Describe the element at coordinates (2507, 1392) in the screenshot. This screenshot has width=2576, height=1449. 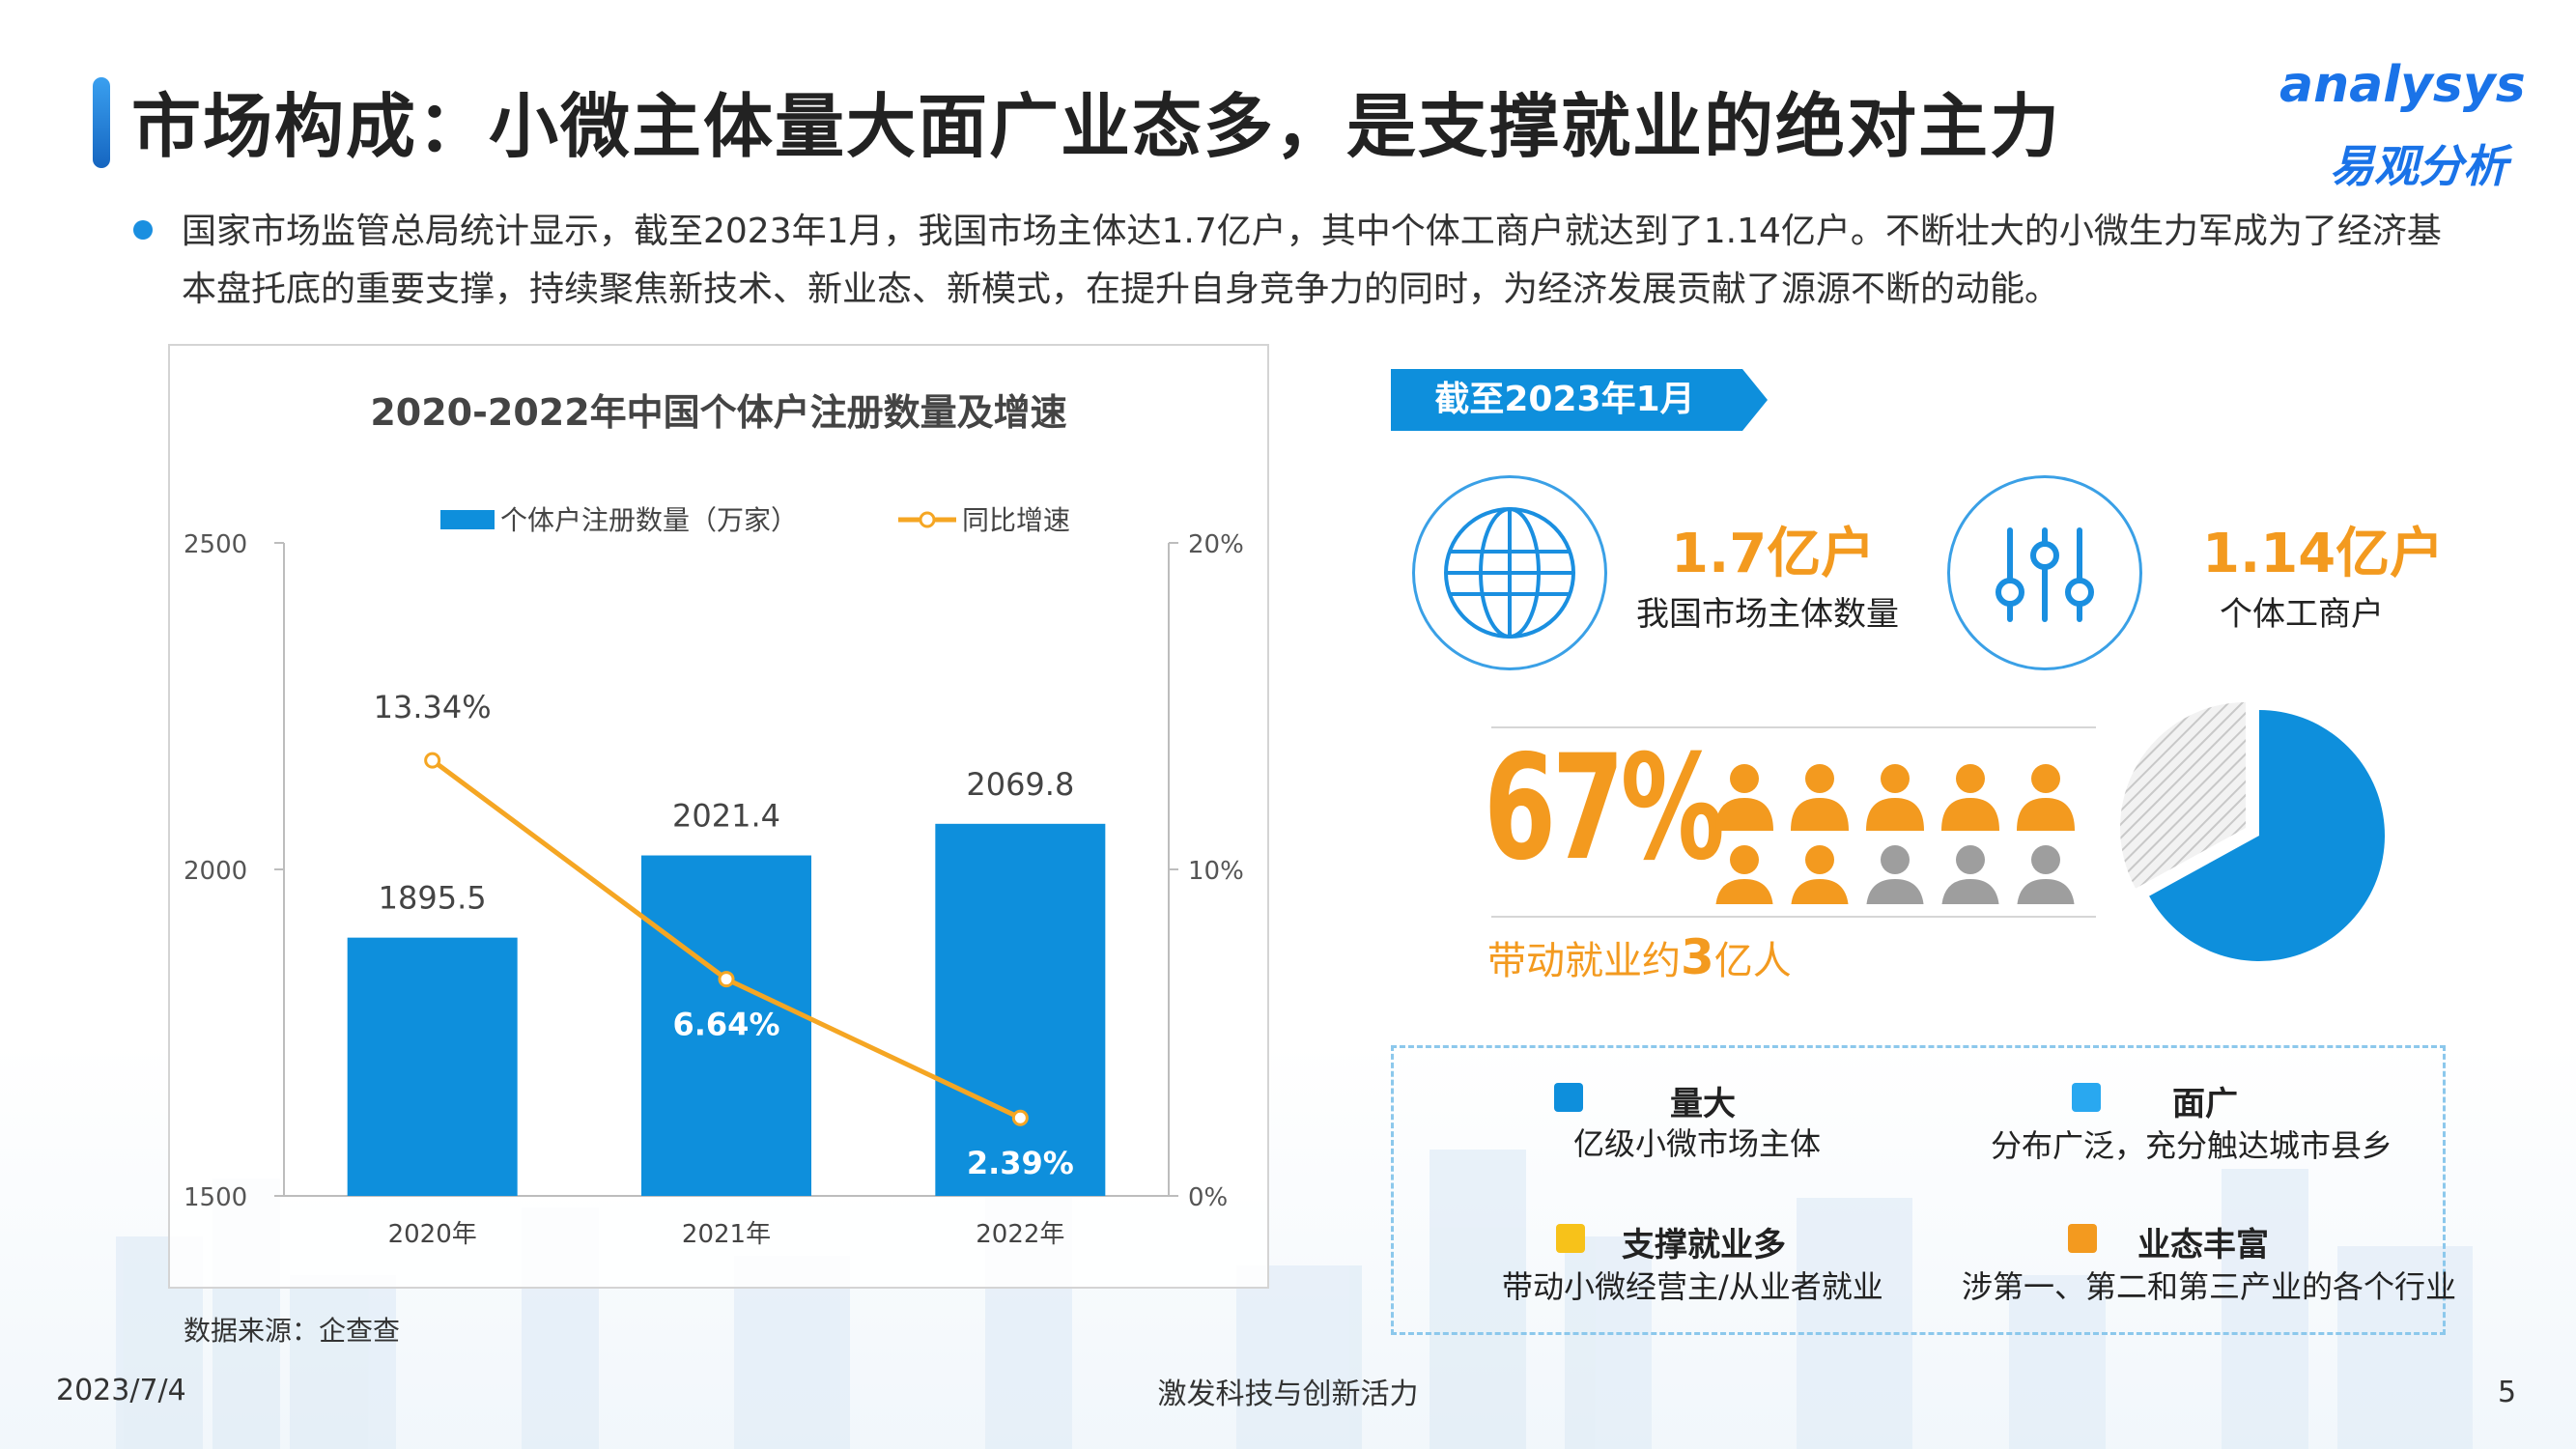
I see `page-number: 5` at that location.